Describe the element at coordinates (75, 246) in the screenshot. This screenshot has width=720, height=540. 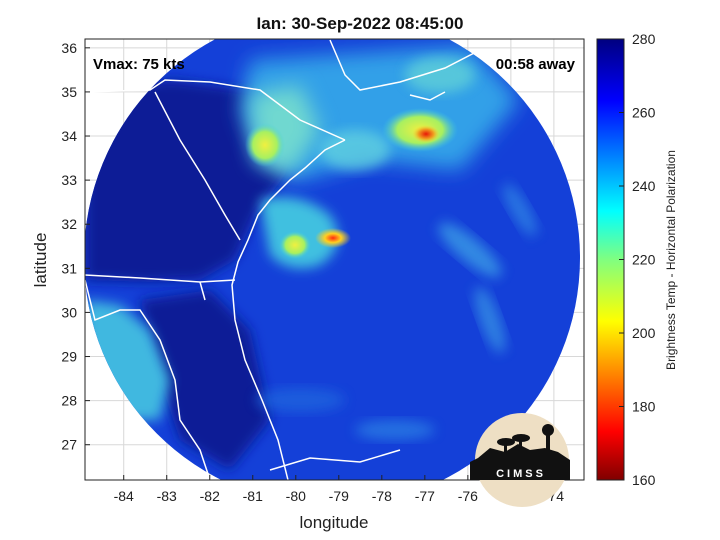
I see `y-axis-ticks: 27 28 29 30 31 32 33 34 35 36` at that location.